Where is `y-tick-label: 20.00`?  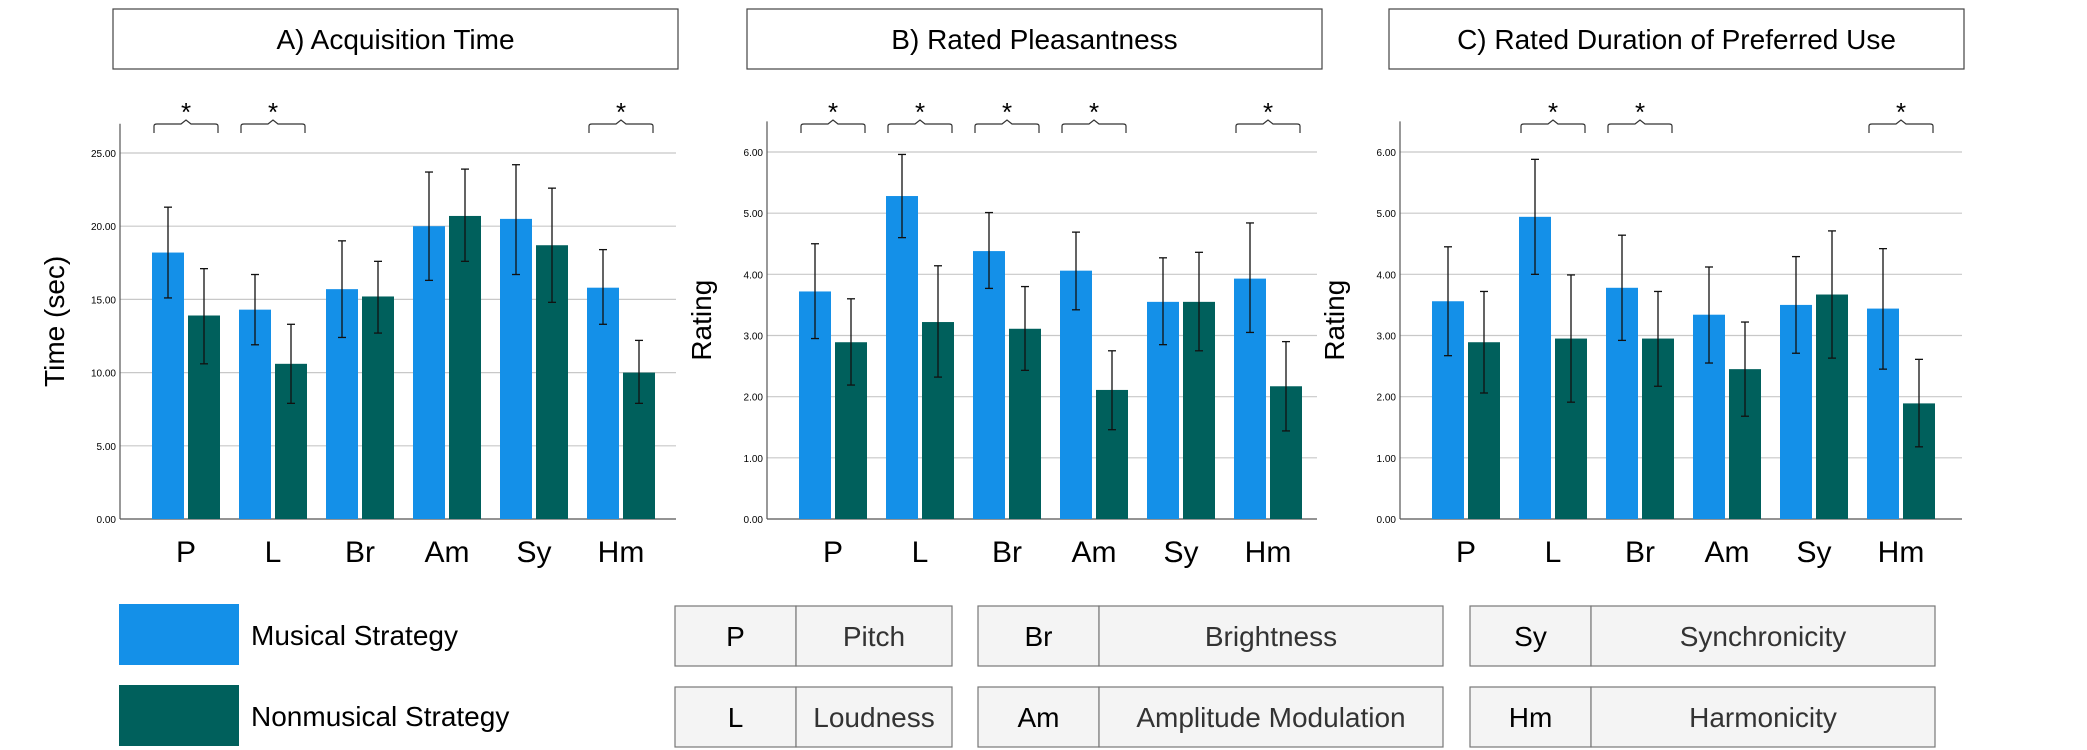 y-tick-label: 20.00 is located at coordinates (103, 227).